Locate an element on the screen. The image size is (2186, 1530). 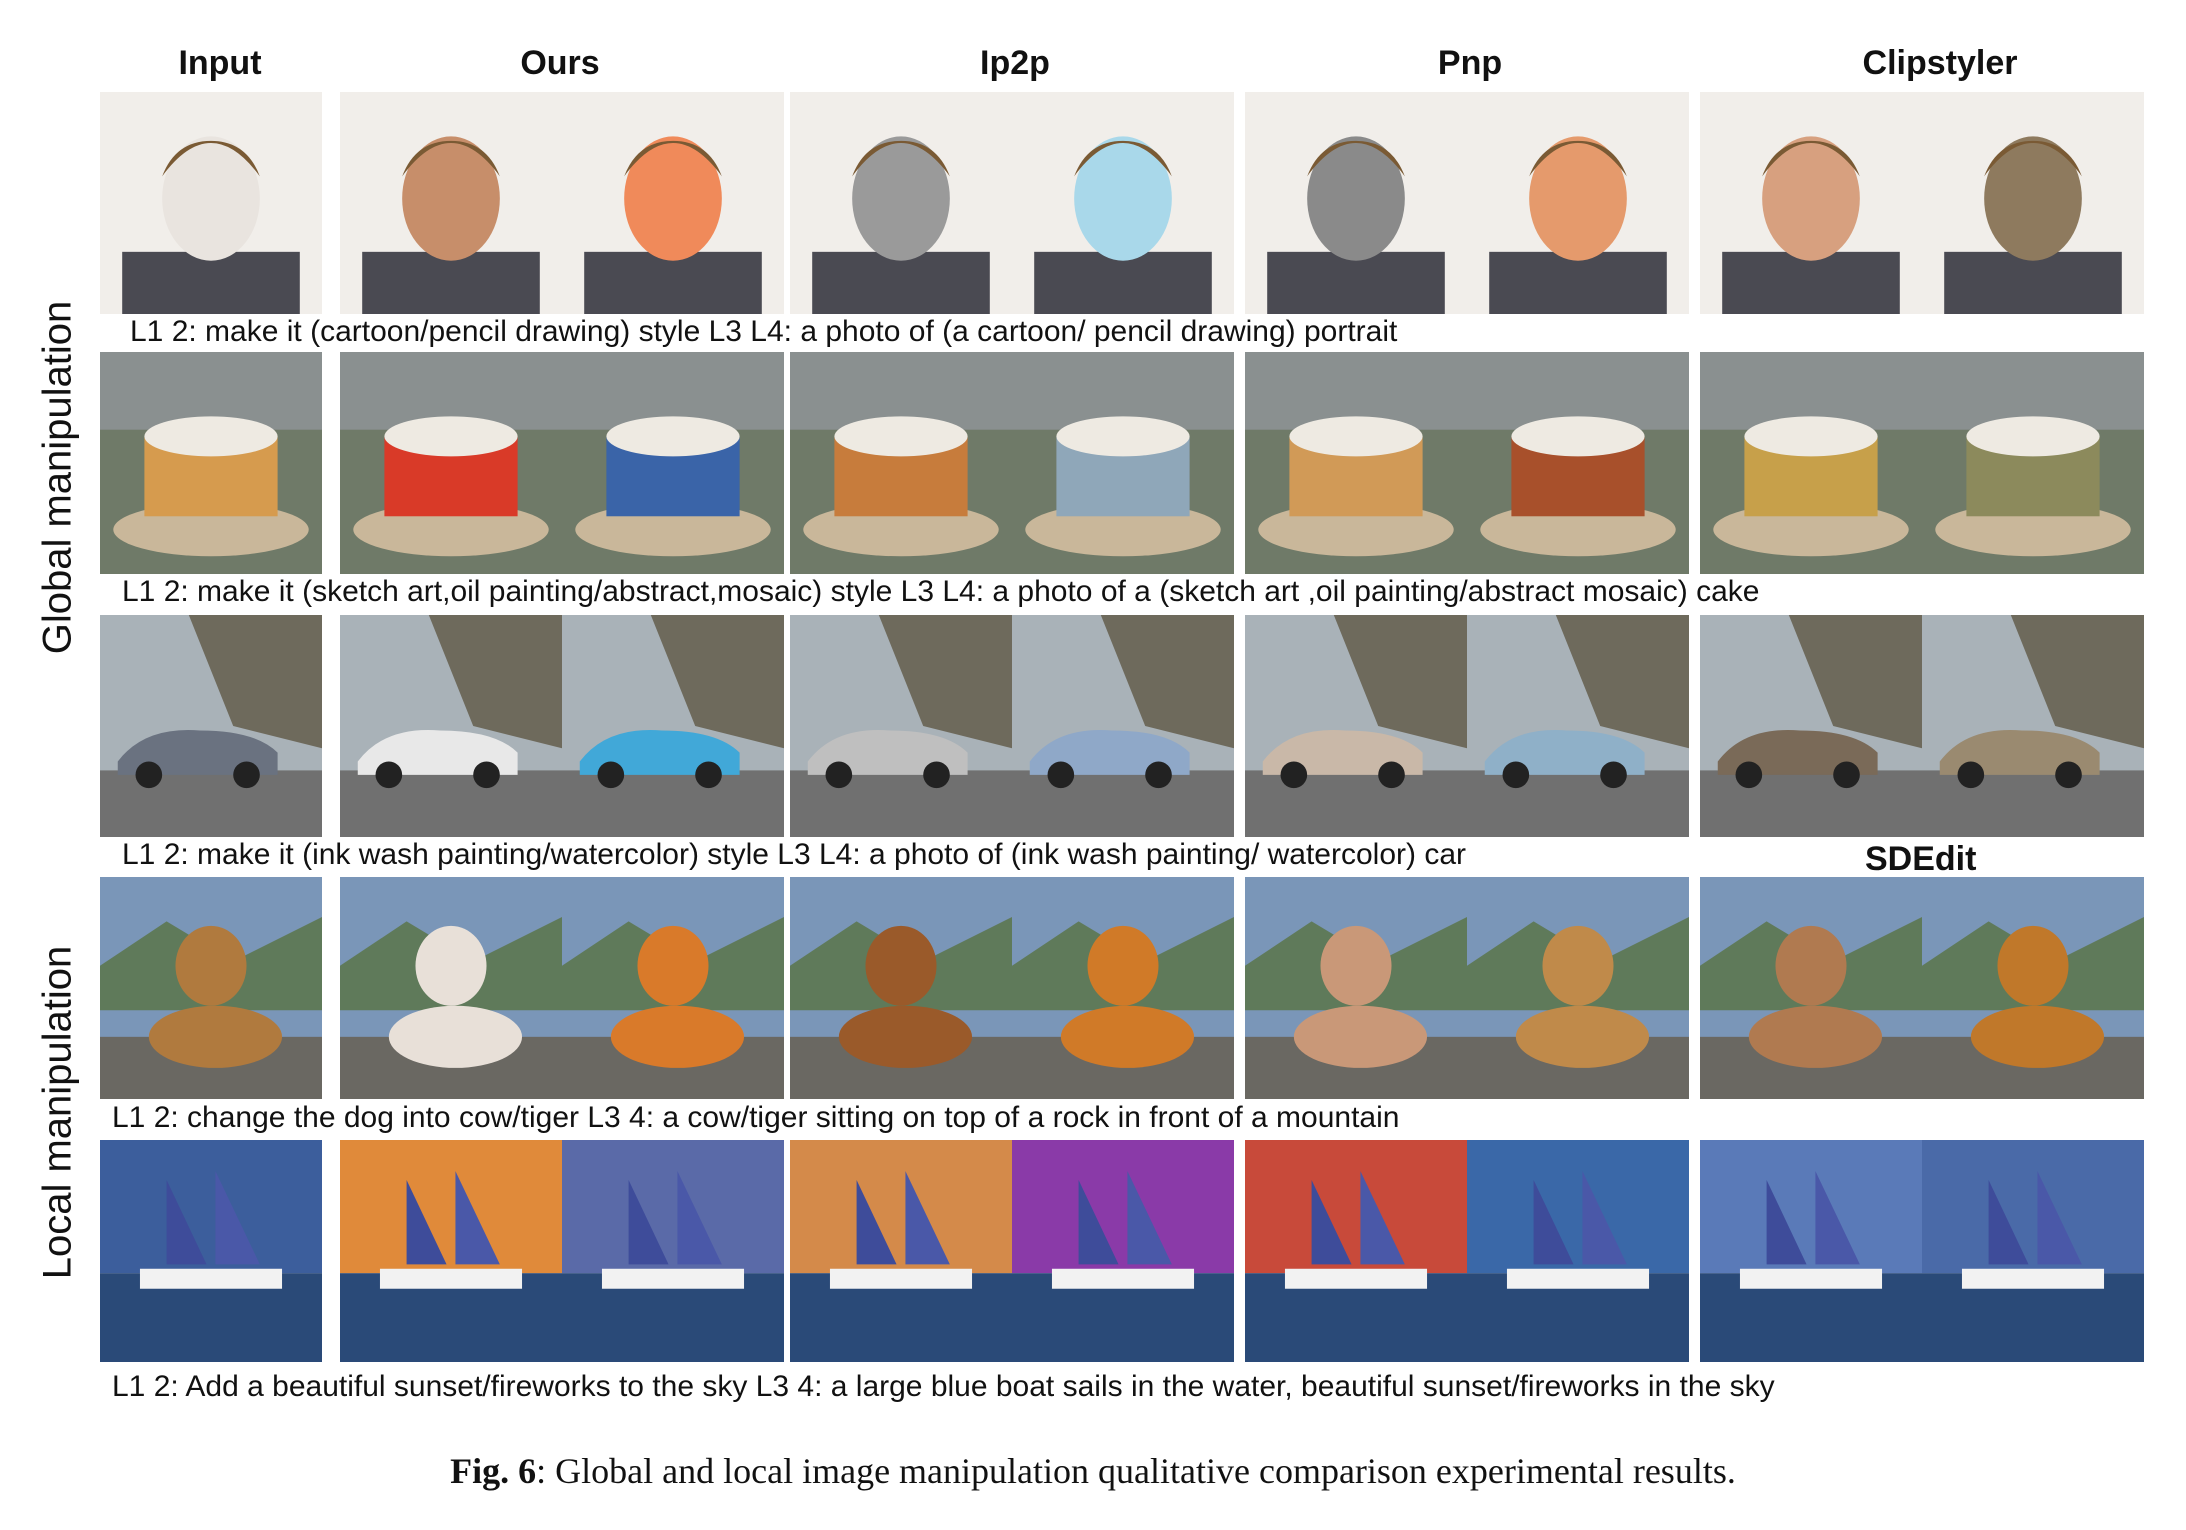
cake-image-input is located at coordinates (211, 463).